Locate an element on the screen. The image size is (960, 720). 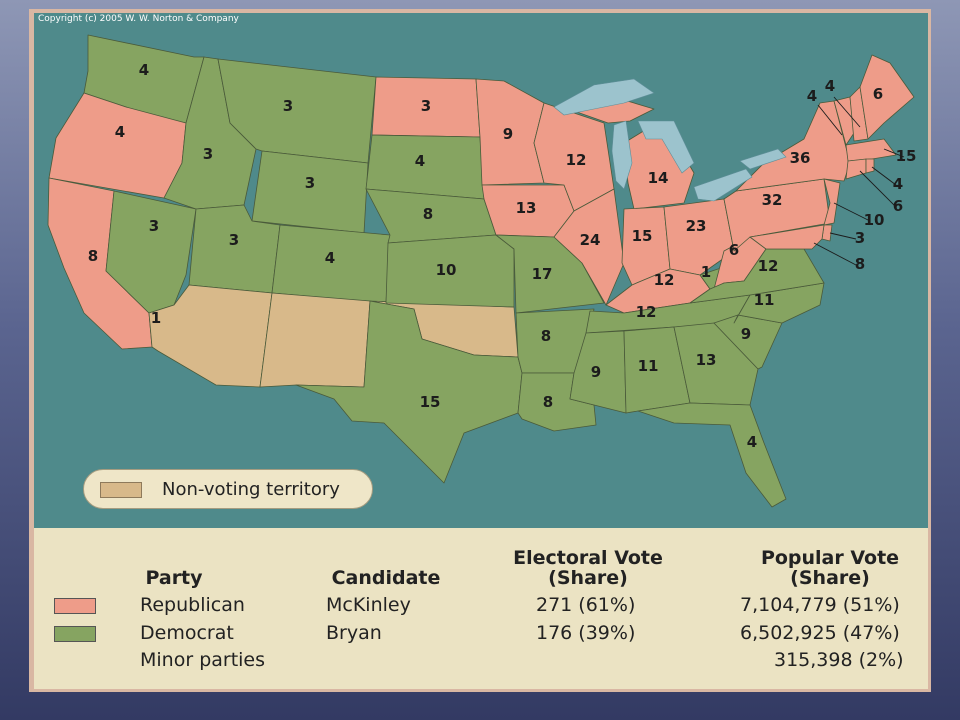
electoral-vote-label: 24 is located at coordinates (590, 240).